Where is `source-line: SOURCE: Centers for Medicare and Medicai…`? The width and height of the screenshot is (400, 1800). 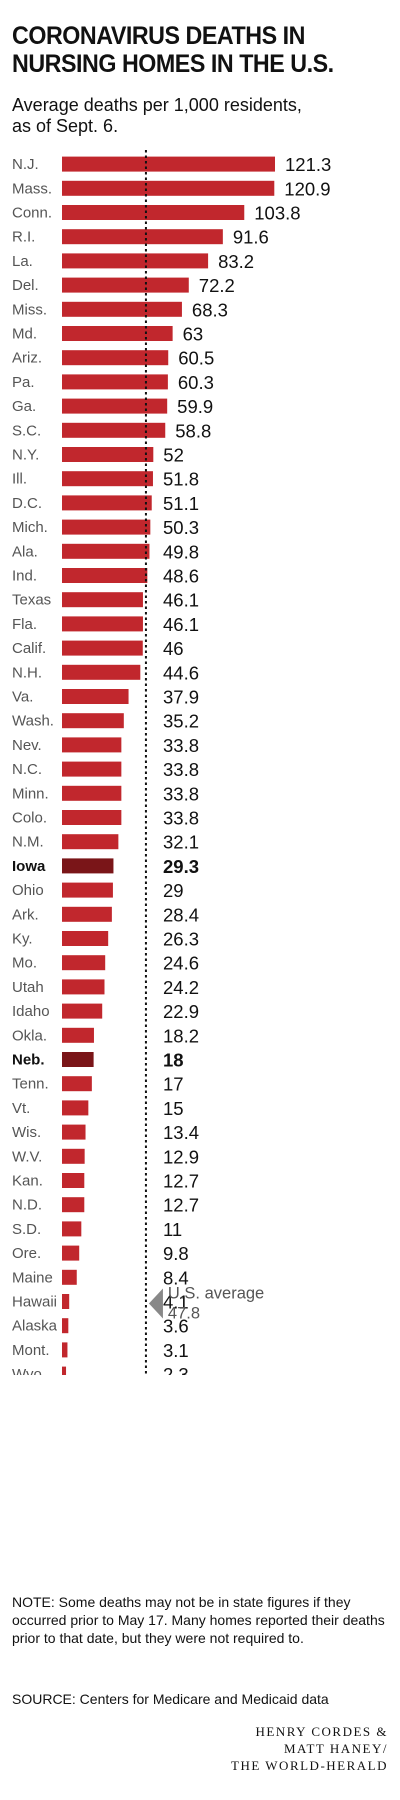 source-line: SOURCE: Centers for Medicare and Medicai… is located at coordinates (170, 1699).